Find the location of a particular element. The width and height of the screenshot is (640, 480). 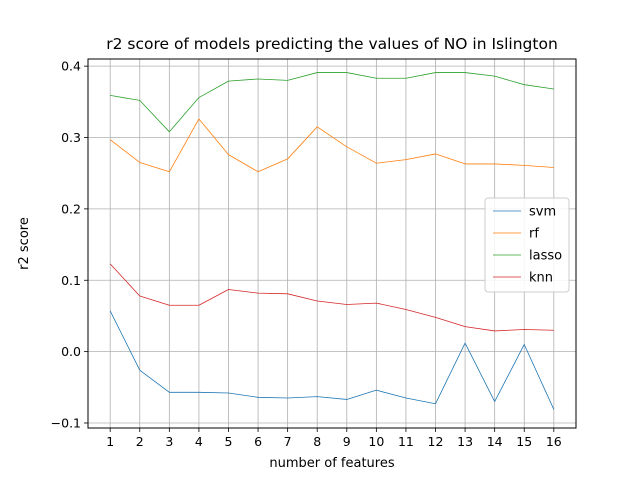

legend-label-lasso: lasso is located at coordinates (545, 256).